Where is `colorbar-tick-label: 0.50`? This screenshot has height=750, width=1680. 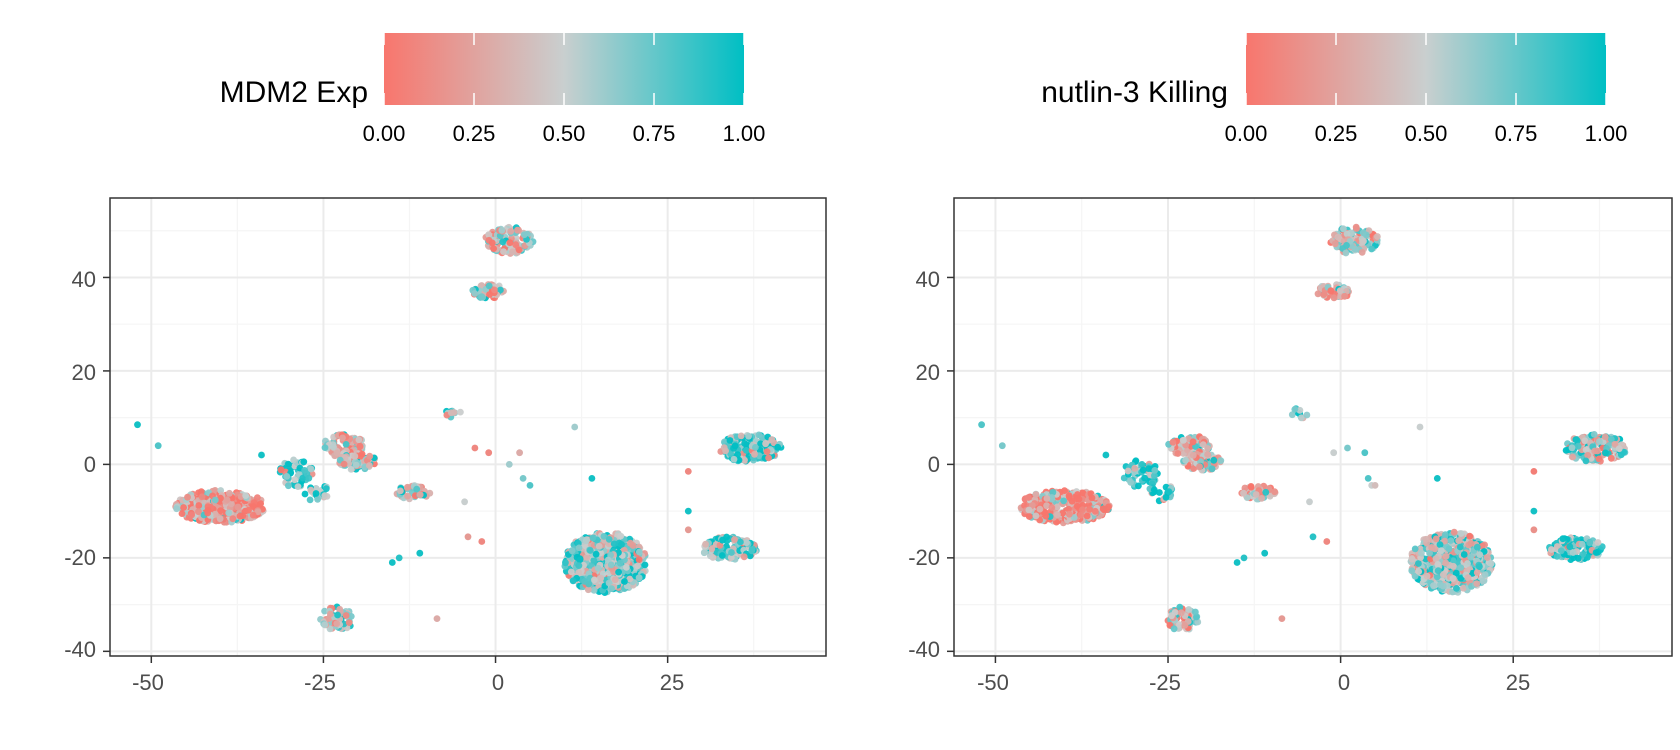
colorbar-tick-label: 0.50 is located at coordinates (1426, 133).